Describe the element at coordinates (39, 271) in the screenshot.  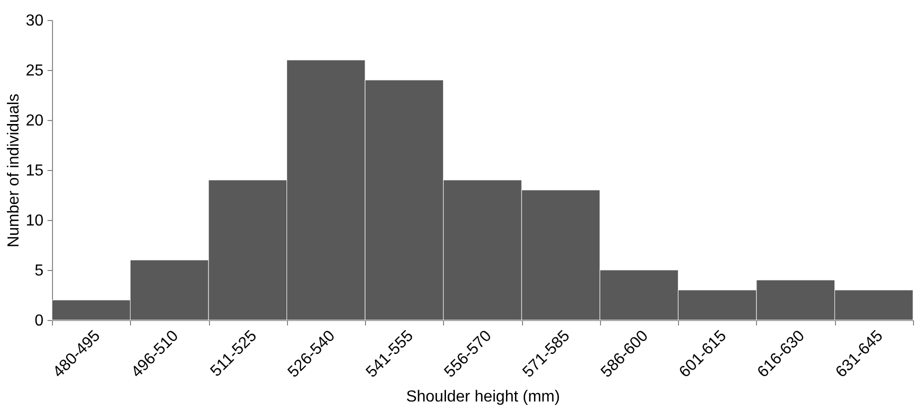
I see `y-tick-label: 5` at that location.